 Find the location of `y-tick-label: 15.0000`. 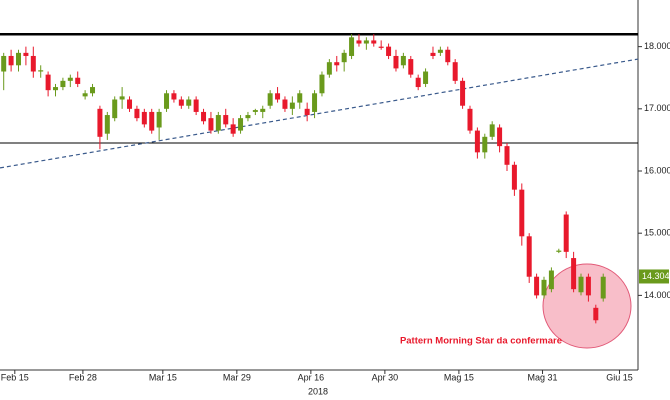

y-tick-label: 15.0000 is located at coordinates (657, 233).